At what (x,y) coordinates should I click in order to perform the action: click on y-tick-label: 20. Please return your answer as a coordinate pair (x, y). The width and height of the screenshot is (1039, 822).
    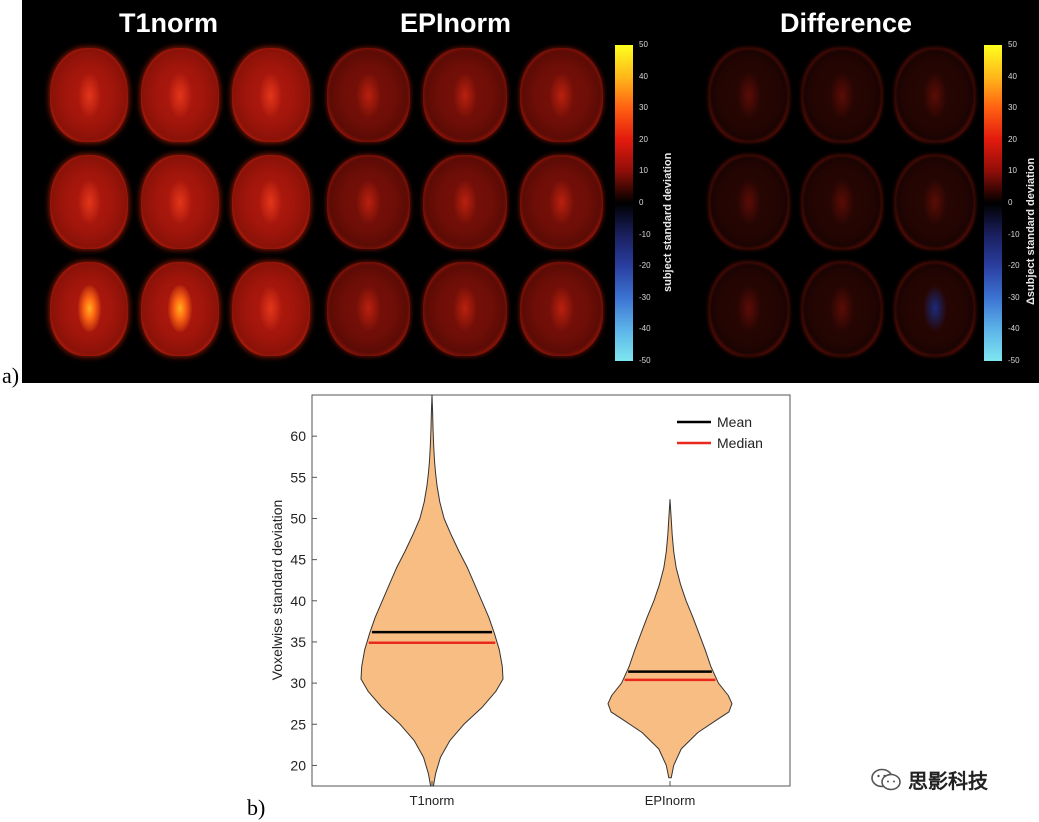
    Looking at the image, I should click on (298, 765).